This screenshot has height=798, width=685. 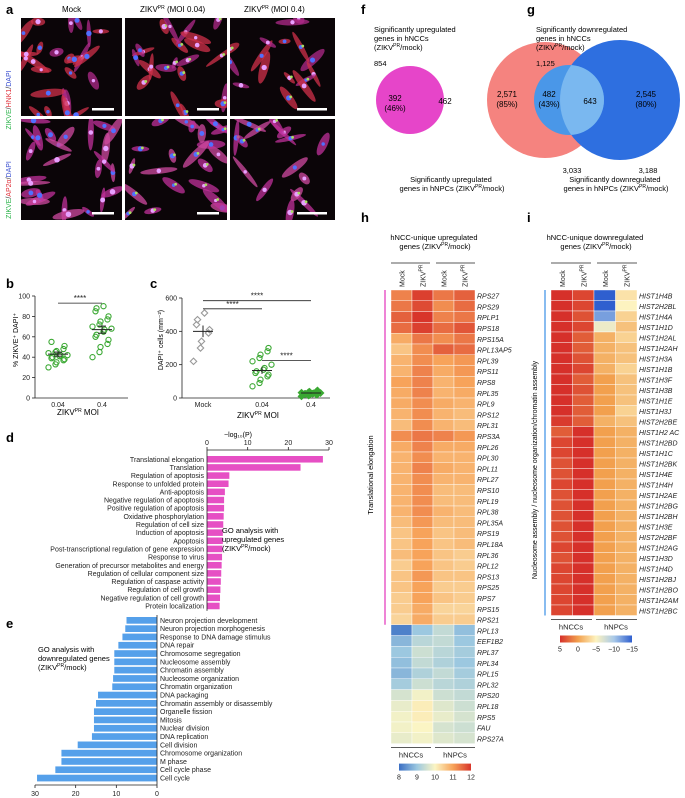 I want to click on e-category-label: Nucleosome organization, so click(x=199, y=679).